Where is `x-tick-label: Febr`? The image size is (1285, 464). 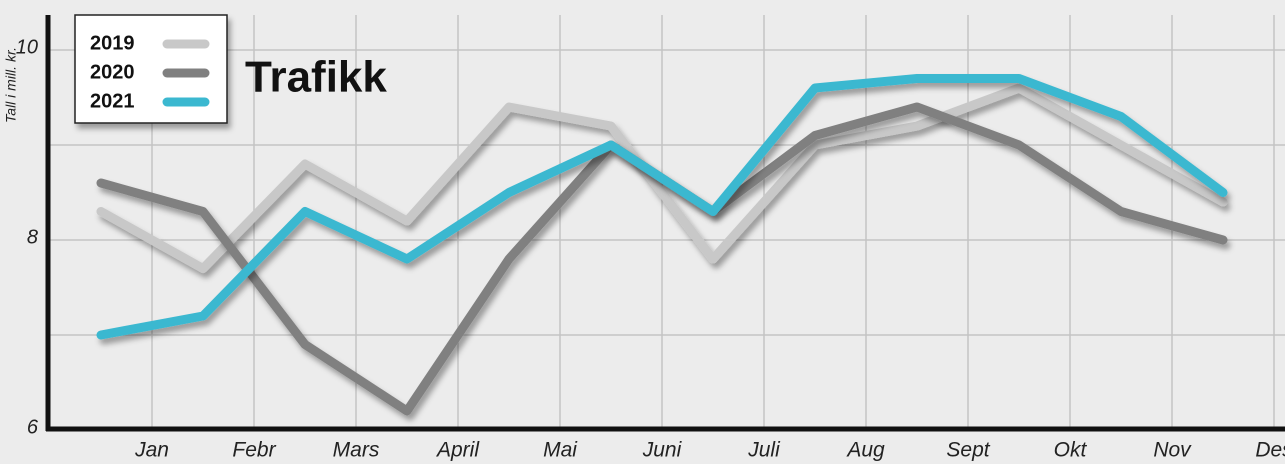
x-tick-label: Febr is located at coordinates (254, 450).